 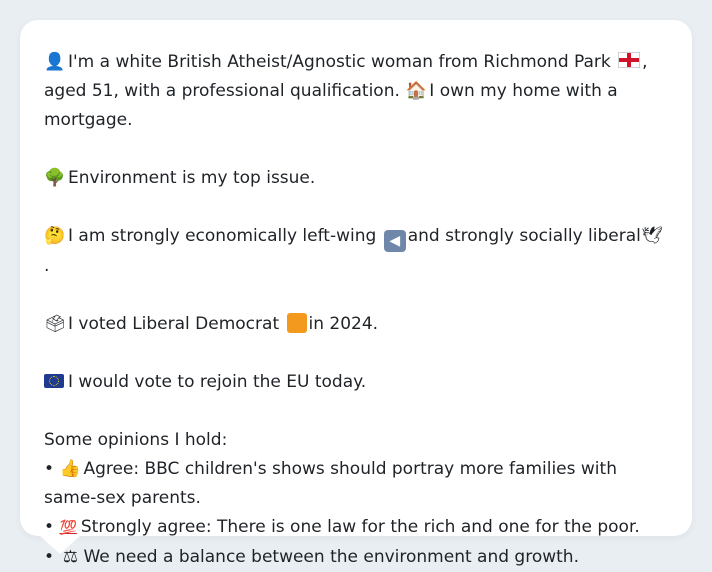 I want to click on eu-line: I would vote to rejoin the EU today., so click(x=356, y=382).